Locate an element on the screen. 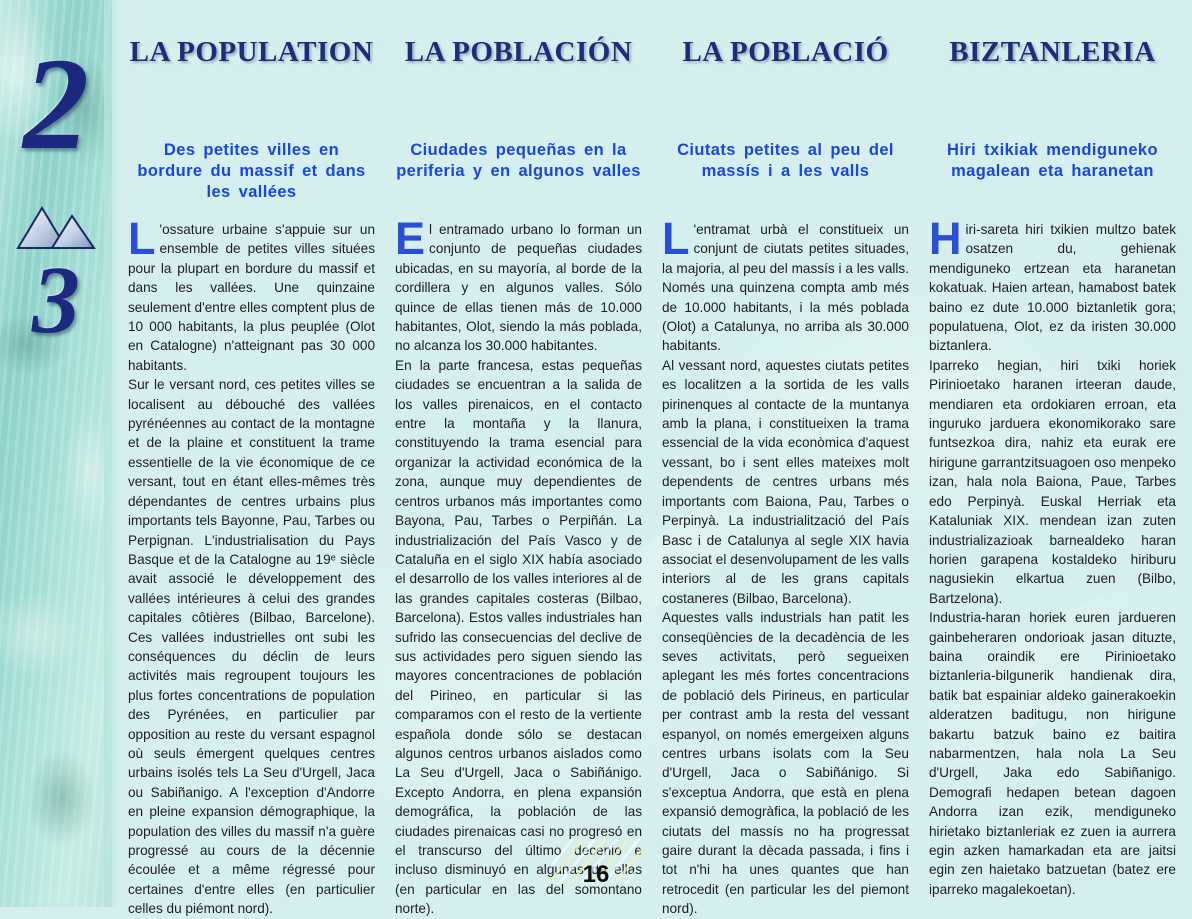 The image size is (1192, 919). title-spanish: LA POBLACIÓN is located at coordinates (518, 52).